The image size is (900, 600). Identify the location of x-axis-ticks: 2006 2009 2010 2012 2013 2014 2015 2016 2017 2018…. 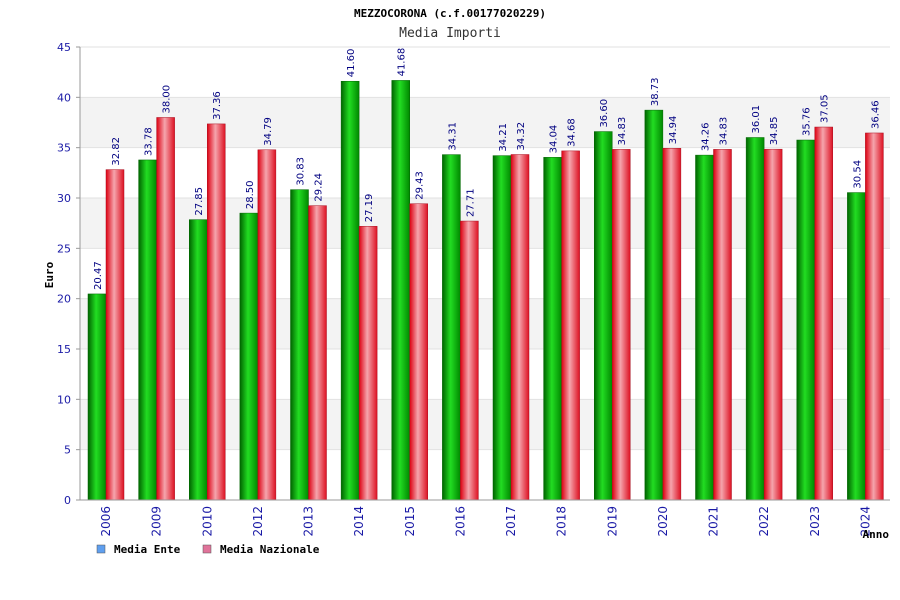
(485, 521).